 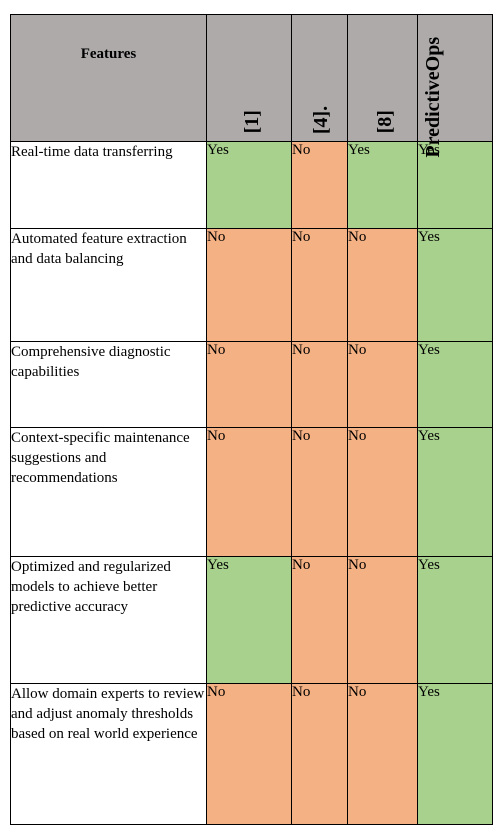 I want to click on table-row: Real-time data transferring Yes No Yes Yes, so click(x=251, y=185).